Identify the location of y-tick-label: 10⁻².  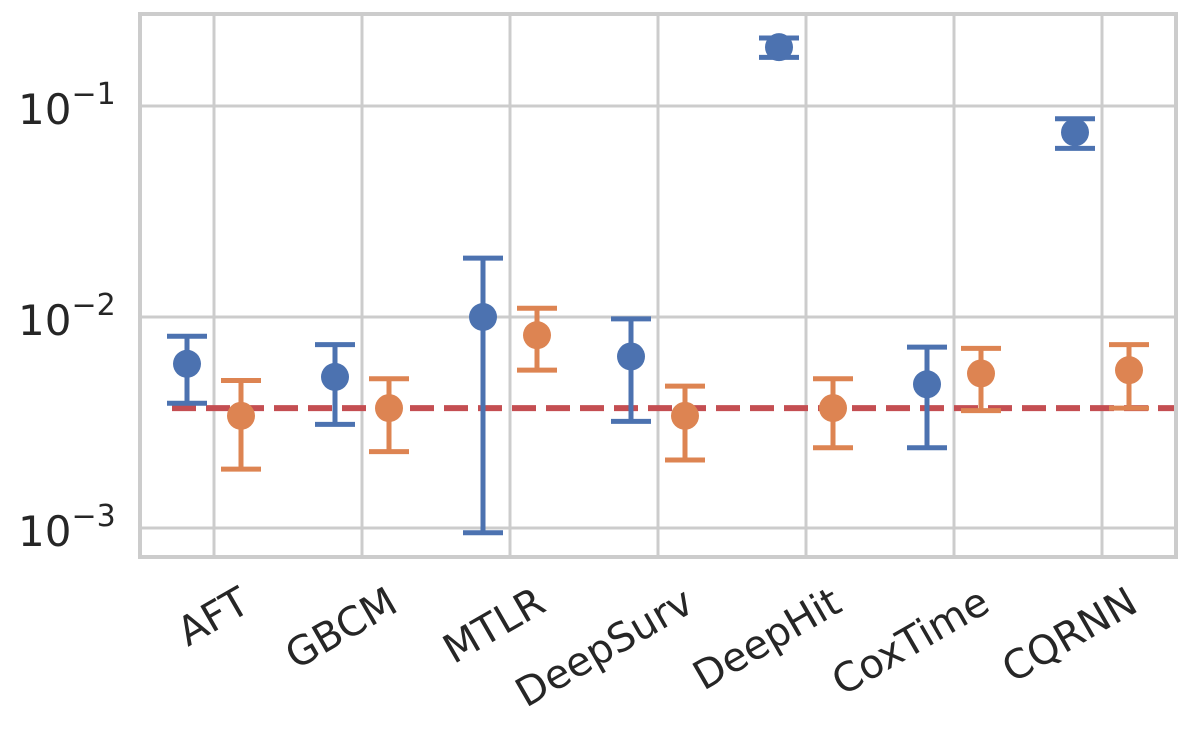
(67, 316).